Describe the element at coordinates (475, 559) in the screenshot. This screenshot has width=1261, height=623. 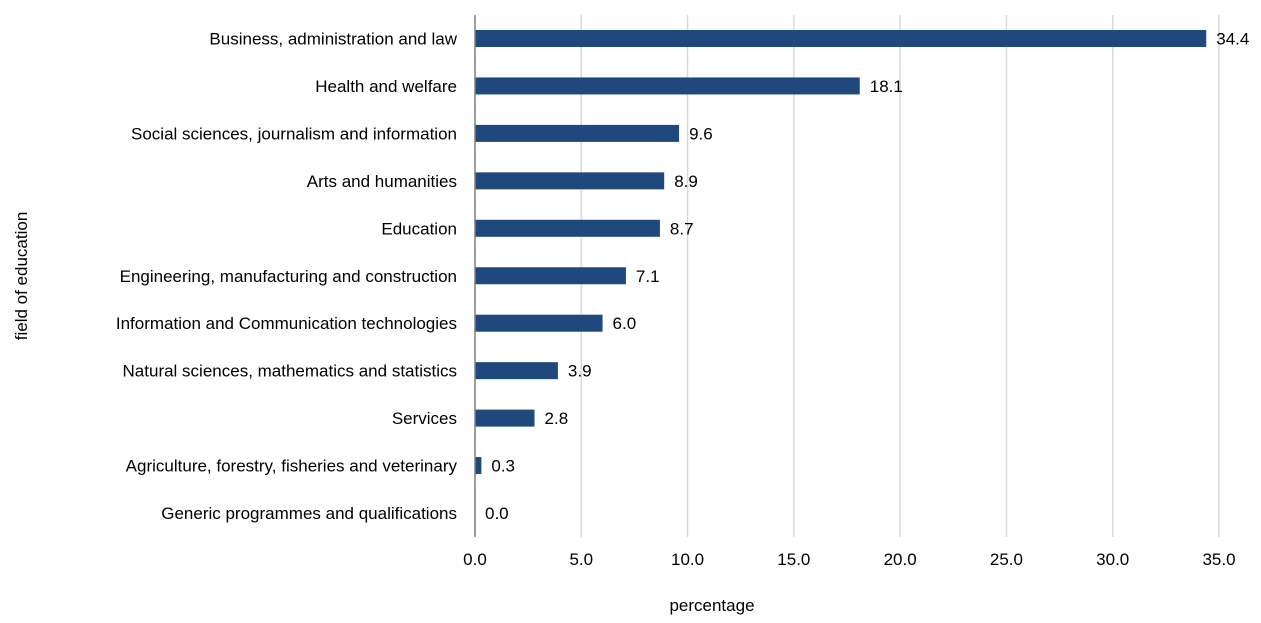
I see `x-tick-label: 0.0` at that location.